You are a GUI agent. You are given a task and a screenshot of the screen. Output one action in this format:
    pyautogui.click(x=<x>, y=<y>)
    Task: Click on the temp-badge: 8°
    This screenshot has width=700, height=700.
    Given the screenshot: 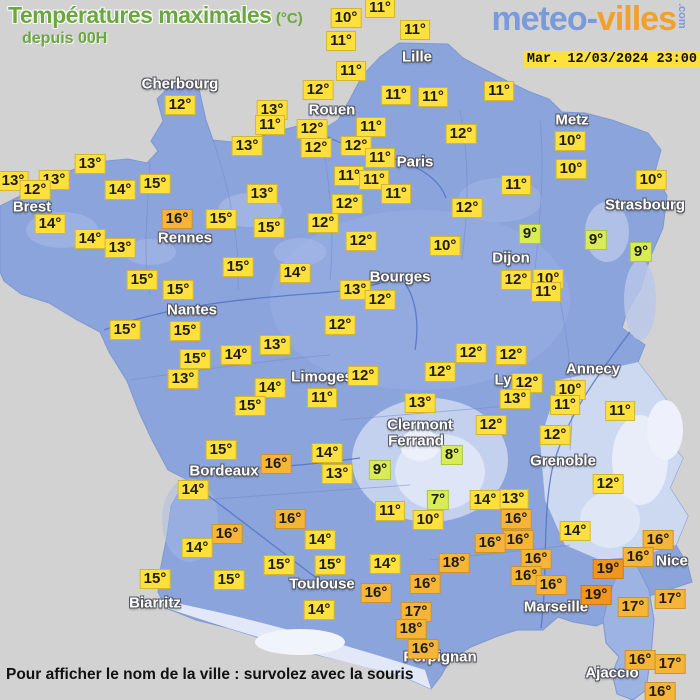 What is the action you would take?
    pyautogui.click(x=452, y=455)
    